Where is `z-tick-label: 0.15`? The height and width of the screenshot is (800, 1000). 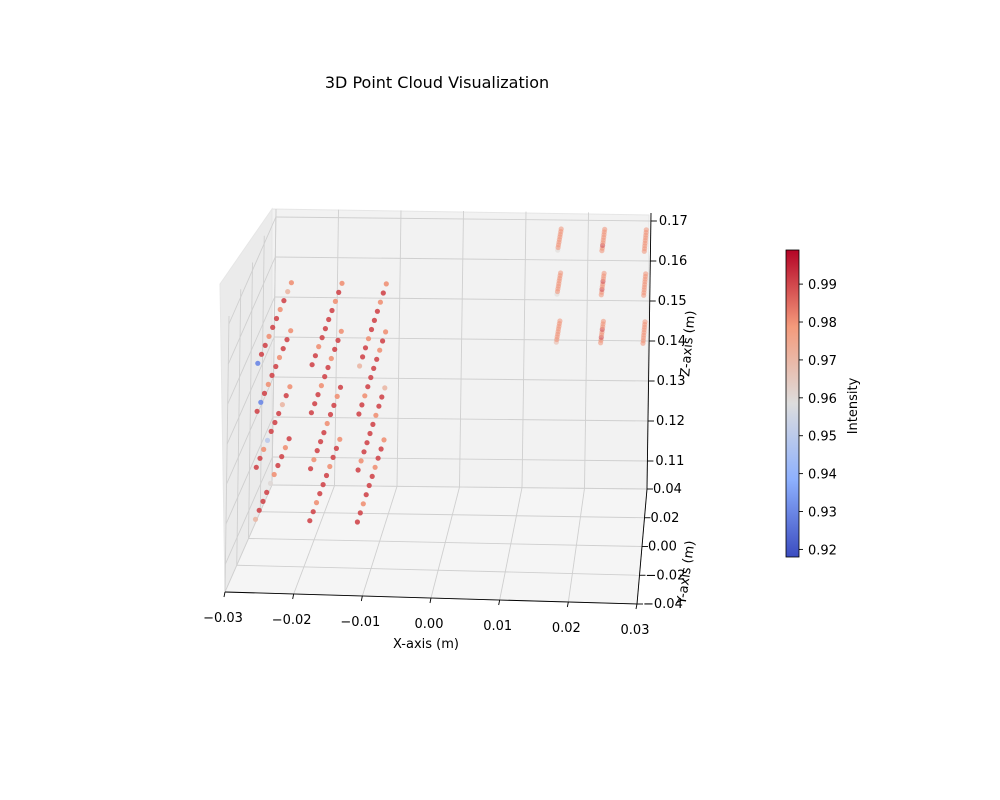
z-tick-label: 0.15 is located at coordinates (672, 301).